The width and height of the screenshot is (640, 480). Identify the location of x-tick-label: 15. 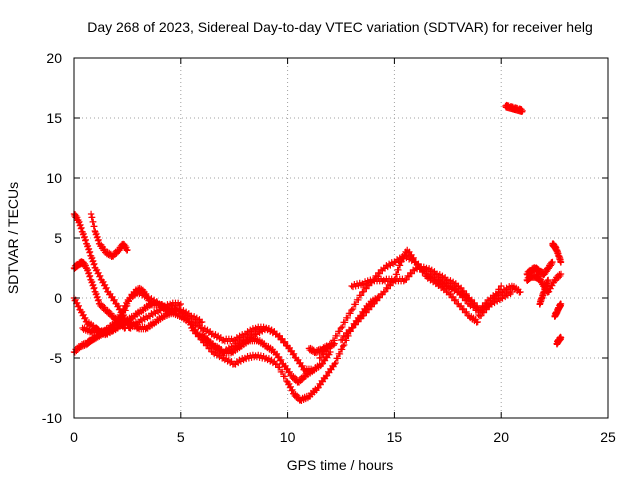
(395, 437).